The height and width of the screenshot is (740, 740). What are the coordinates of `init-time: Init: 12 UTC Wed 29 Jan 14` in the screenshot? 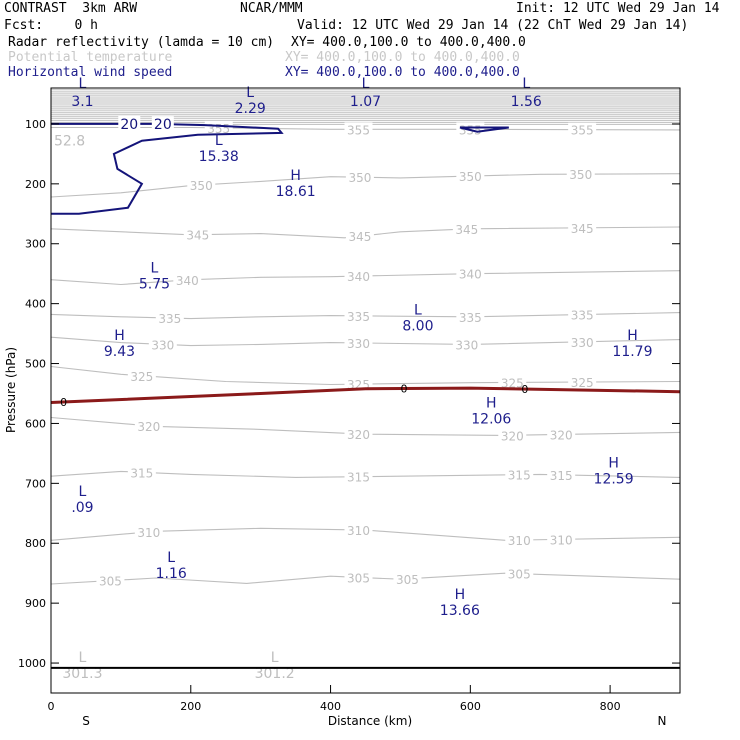 It's located at (618, 8).